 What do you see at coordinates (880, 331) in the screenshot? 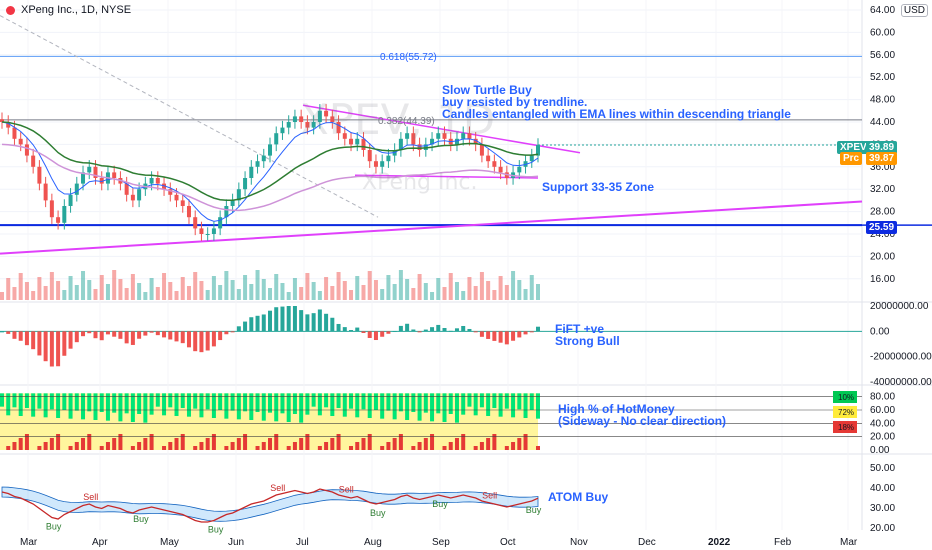
I see `fift-tick-label: 0.00` at bounding box center [880, 331].